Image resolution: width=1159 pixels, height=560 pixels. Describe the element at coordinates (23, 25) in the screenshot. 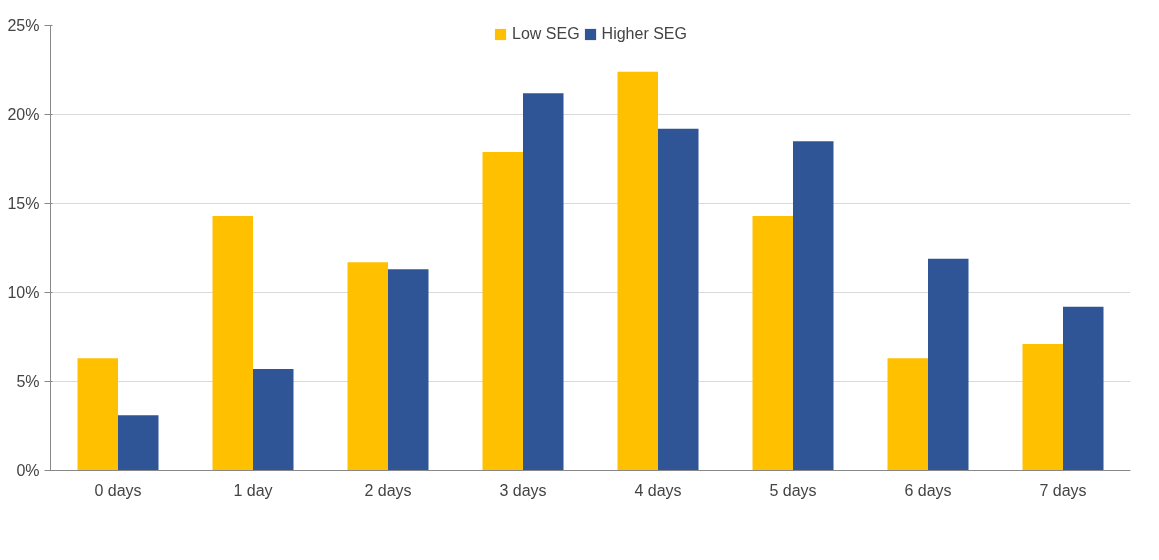

I see `y-tick-label: 25%` at that location.